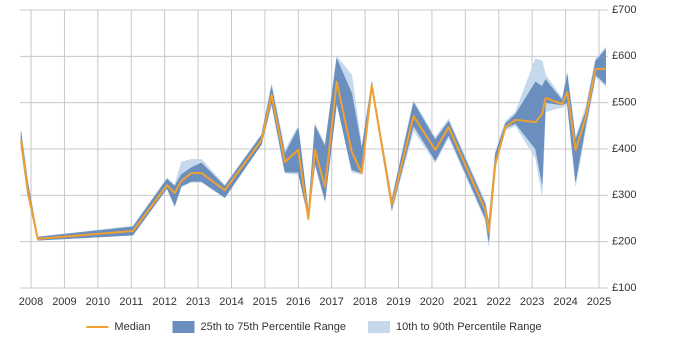 This screenshot has height=350, width=700. Describe the element at coordinates (231, 302) in the screenshot. I see `x-tick-label: 2014` at that location.